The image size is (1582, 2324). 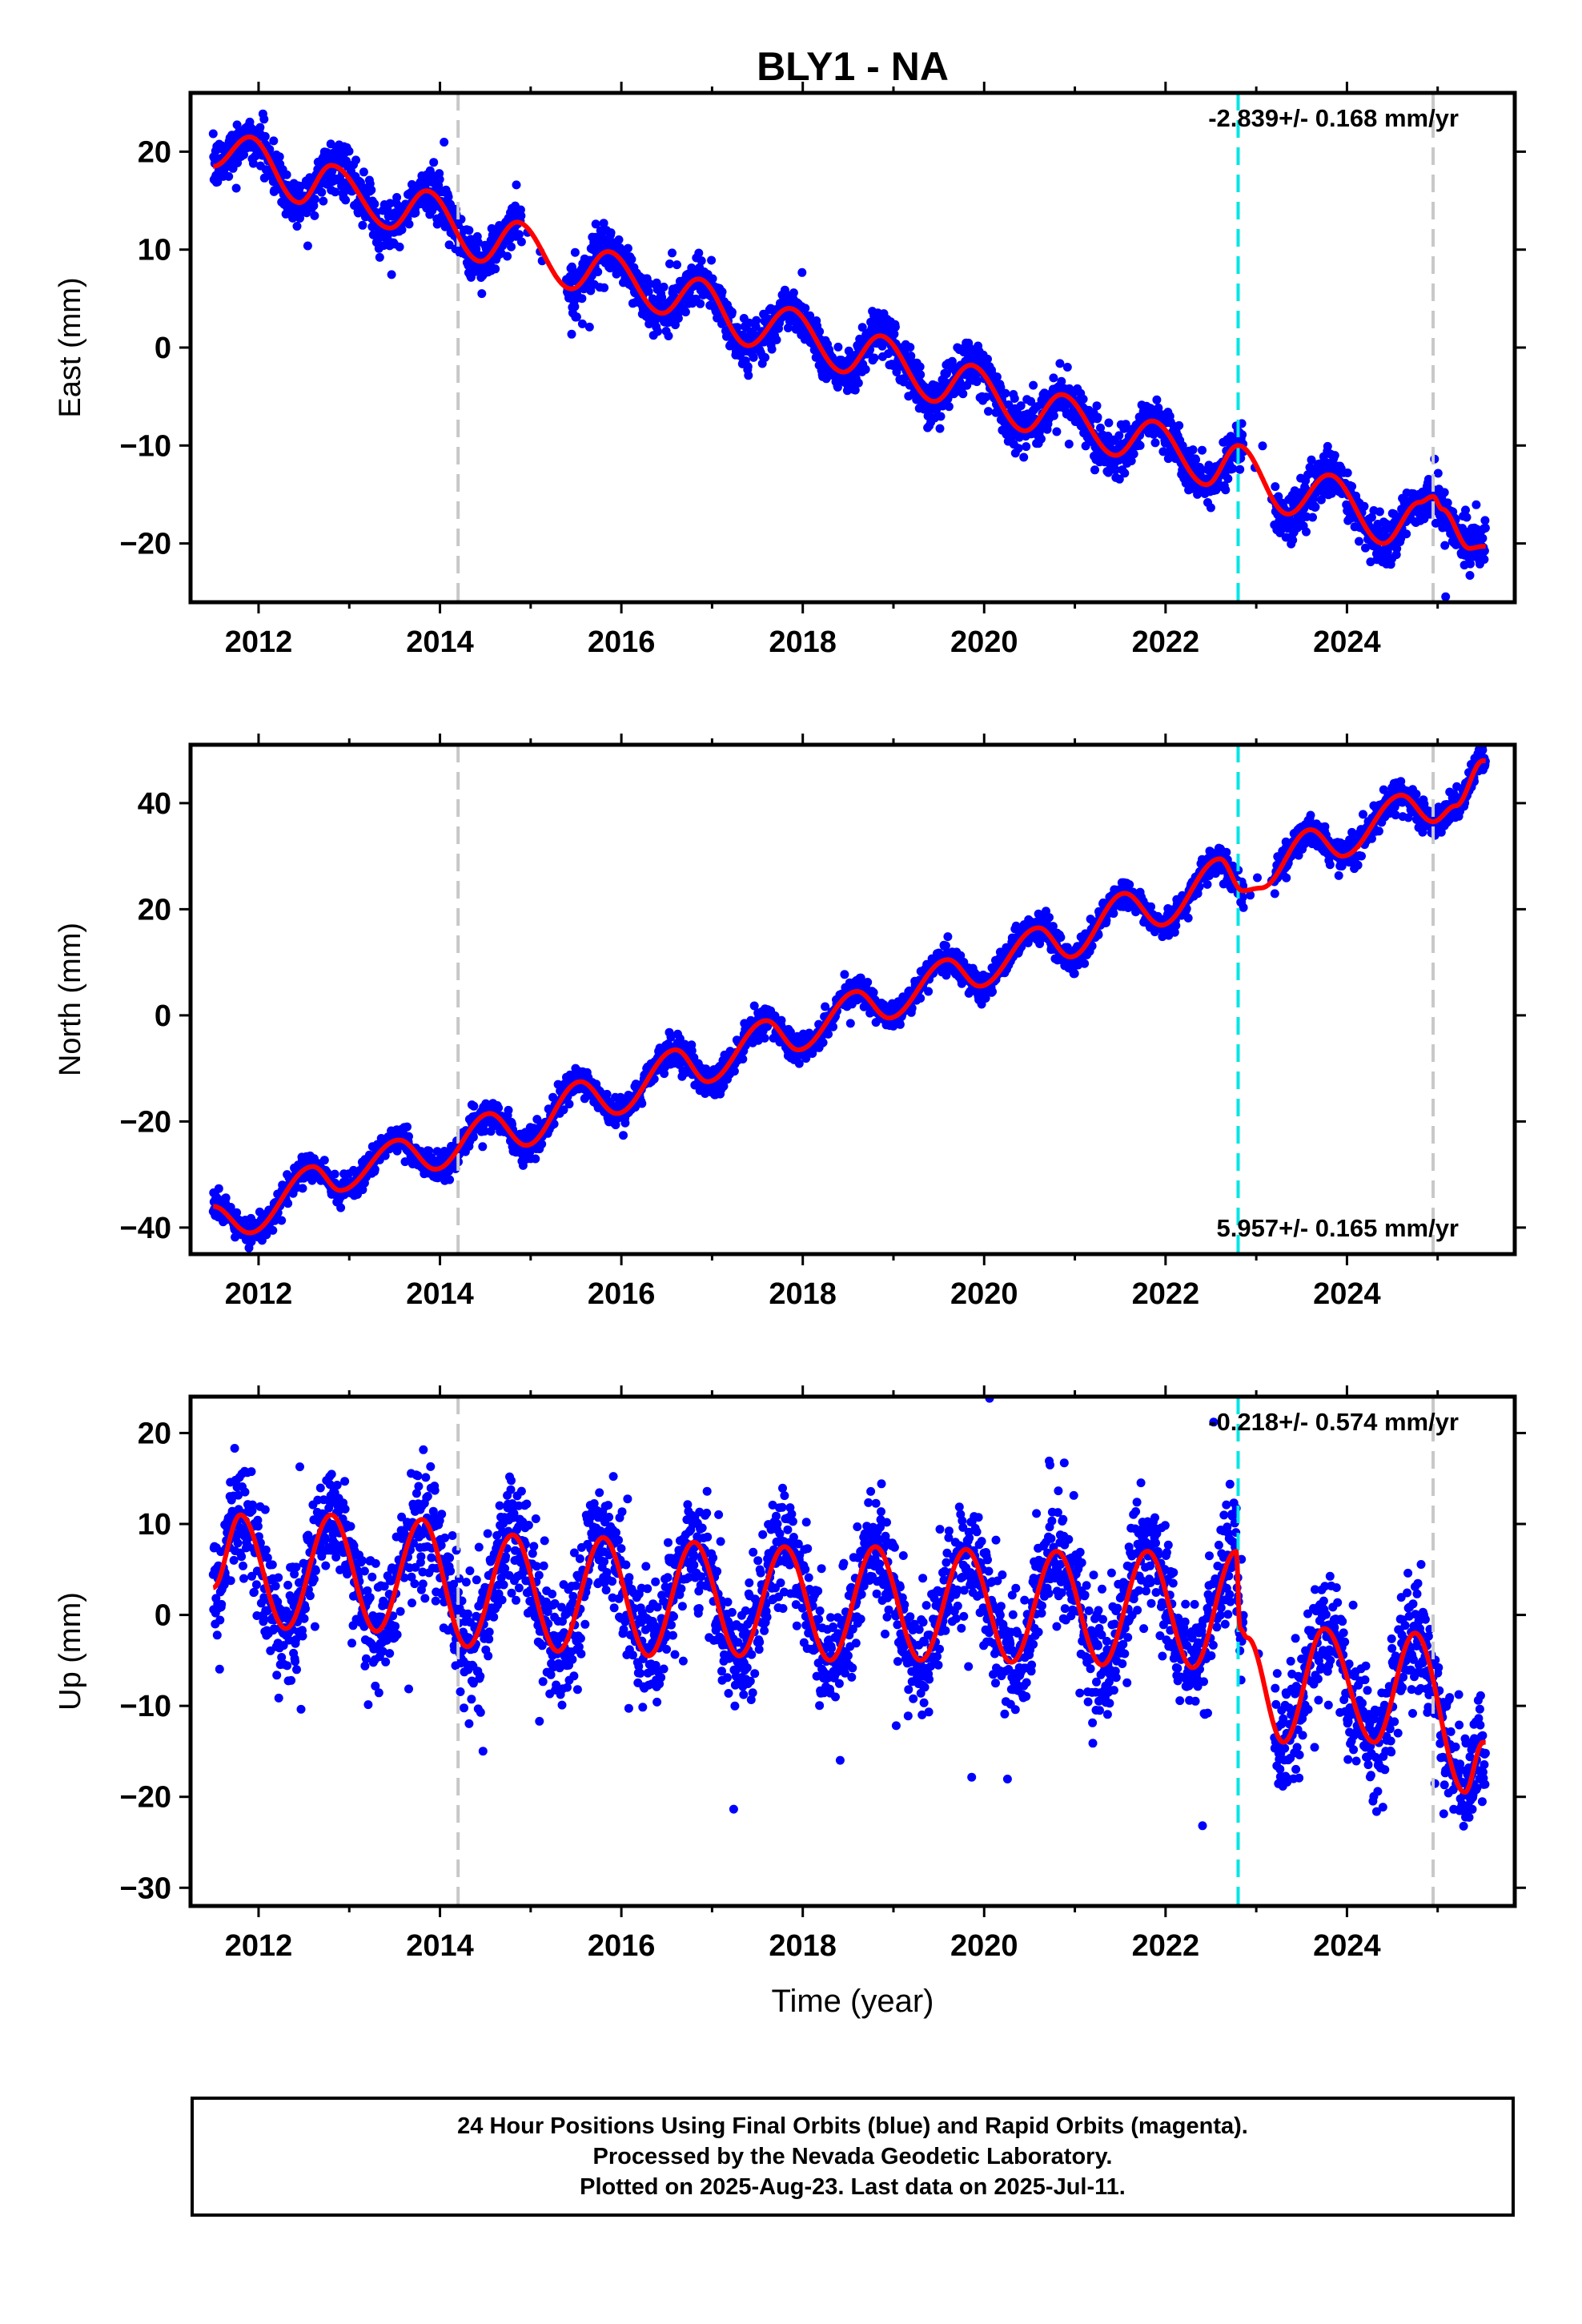 What do you see at coordinates (145, 446) in the screenshot?
I see `y-tick-label: −10` at bounding box center [145, 446].